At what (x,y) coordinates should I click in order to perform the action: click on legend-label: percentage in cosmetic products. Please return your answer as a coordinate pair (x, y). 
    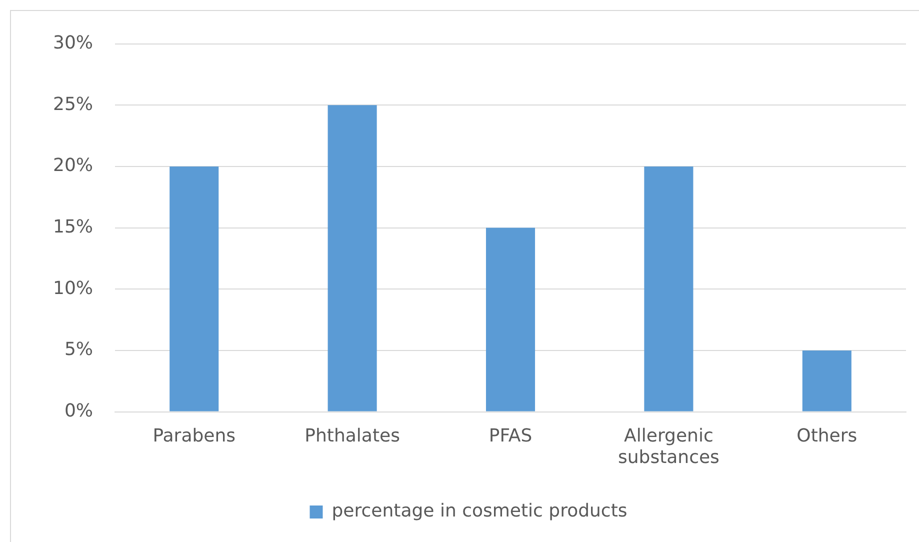
    Looking at the image, I should click on (480, 511).